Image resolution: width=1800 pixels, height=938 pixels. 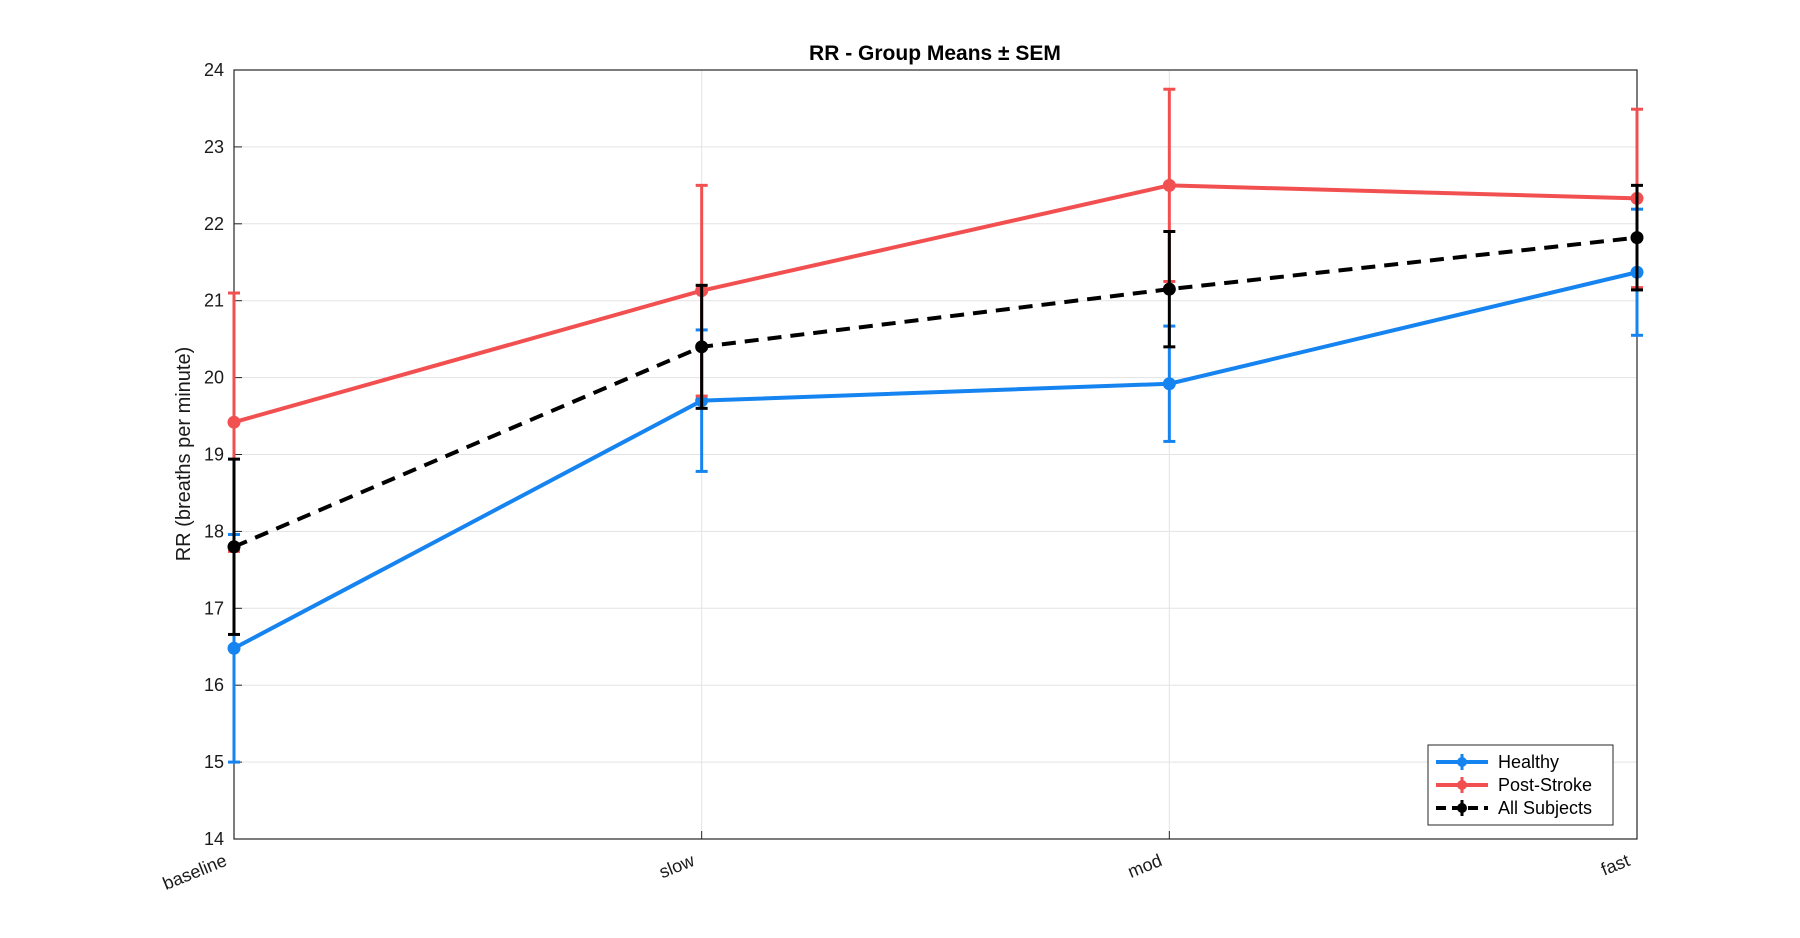 I want to click on y-tick-label: 18, so click(x=214, y=531).